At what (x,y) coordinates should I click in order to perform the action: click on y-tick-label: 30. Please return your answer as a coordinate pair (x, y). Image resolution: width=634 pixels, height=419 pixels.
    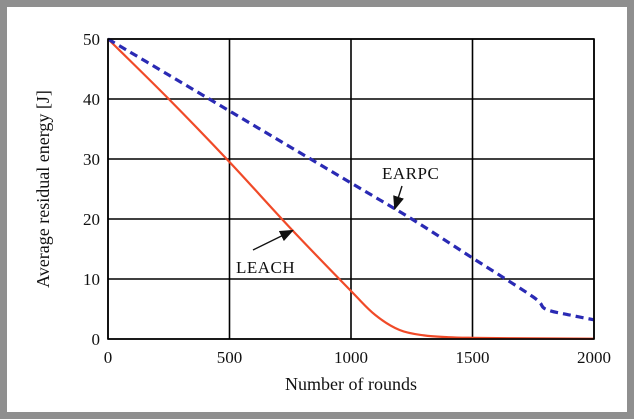
    Looking at the image, I should click on (91, 159).